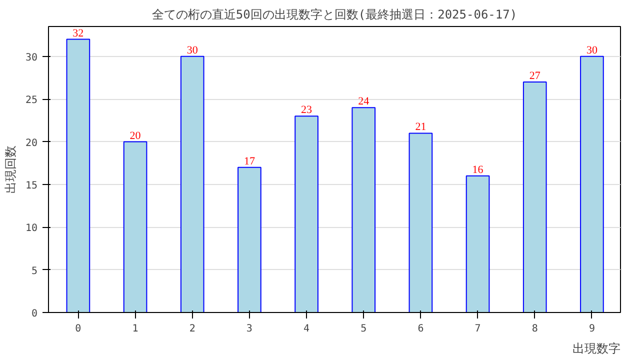 Image resolution: width=640 pixels, height=360 pixels. What do you see at coordinates (364, 102) in the screenshot?
I see `data-label: 24` at bounding box center [364, 102].